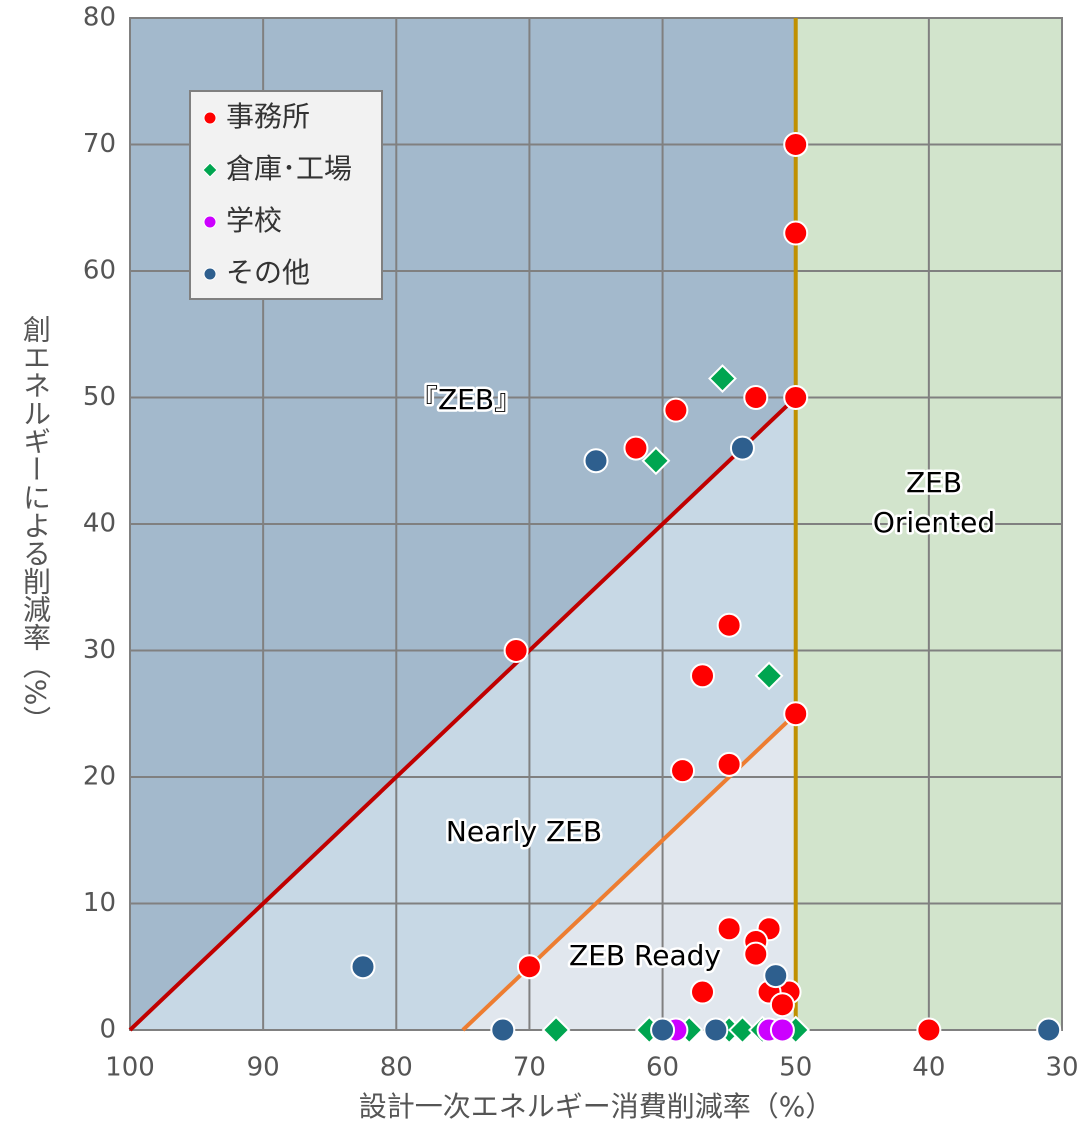 This screenshot has height=1130, width=1082. Describe the element at coordinates (268, 116) in the screenshot. I see `legend-label: 事務所` at that location.